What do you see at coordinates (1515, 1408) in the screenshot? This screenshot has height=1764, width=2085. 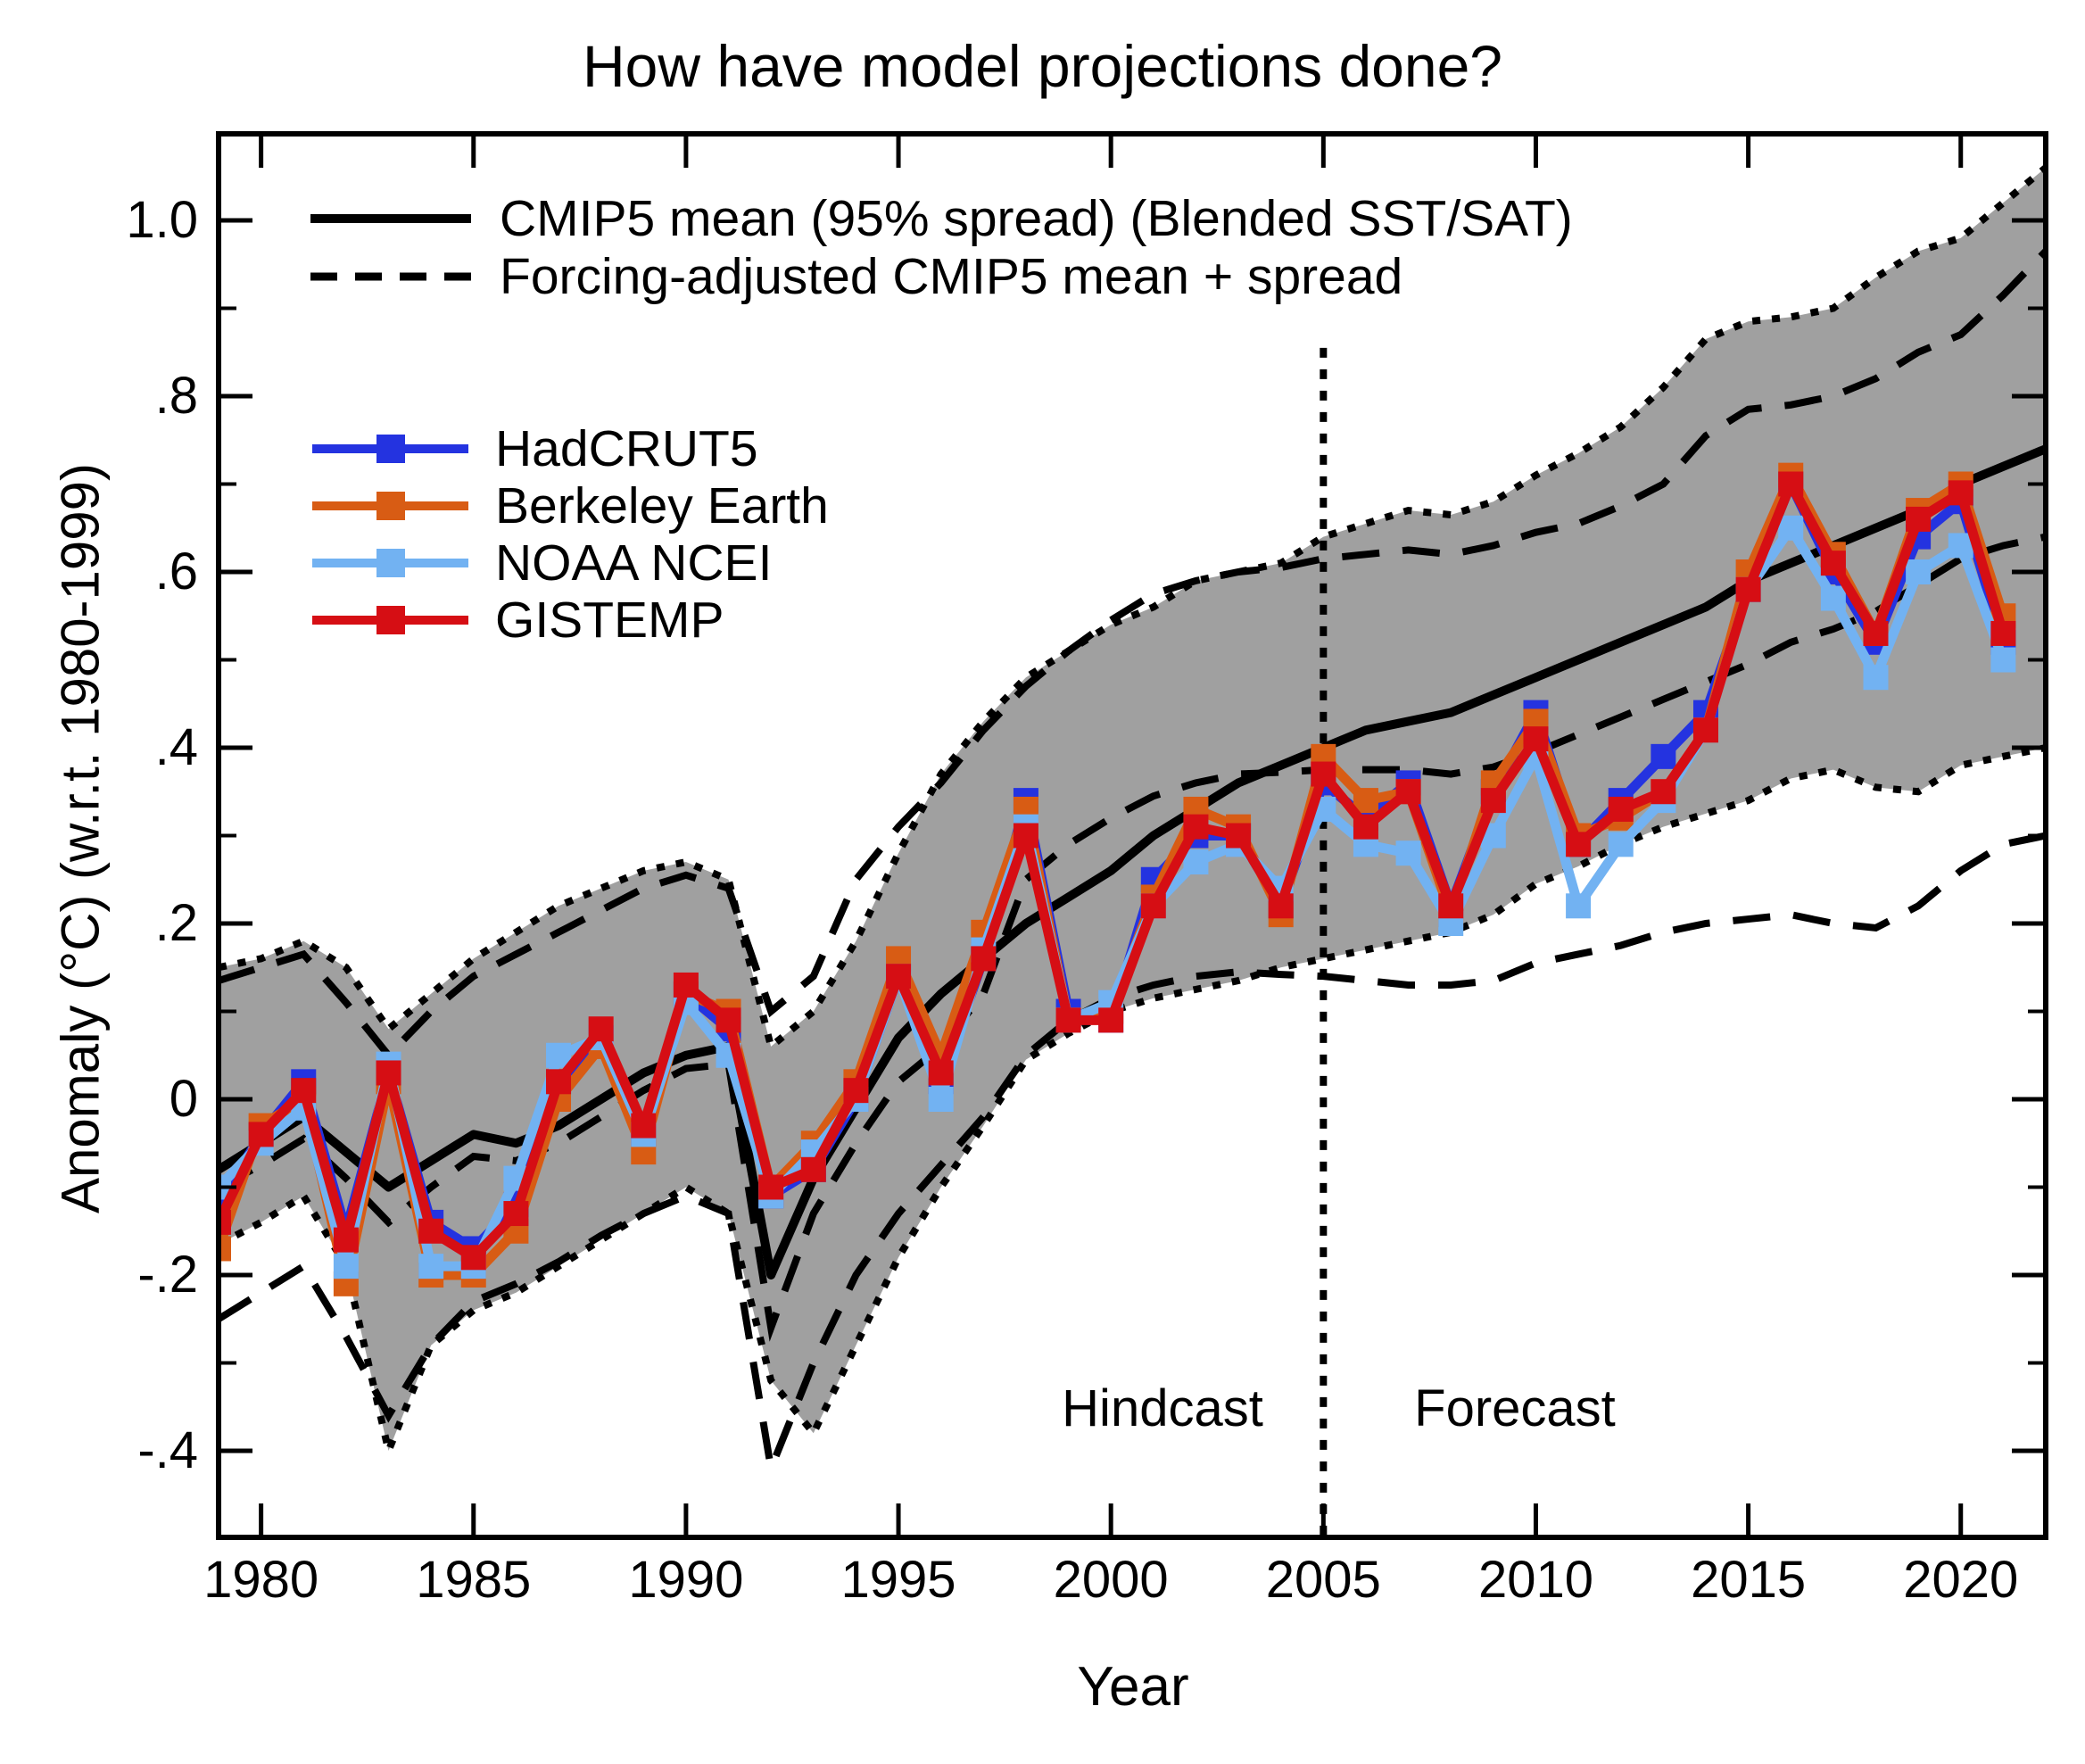 I see `forecast-label: Forecast` at bounding box center [1515, 1408].